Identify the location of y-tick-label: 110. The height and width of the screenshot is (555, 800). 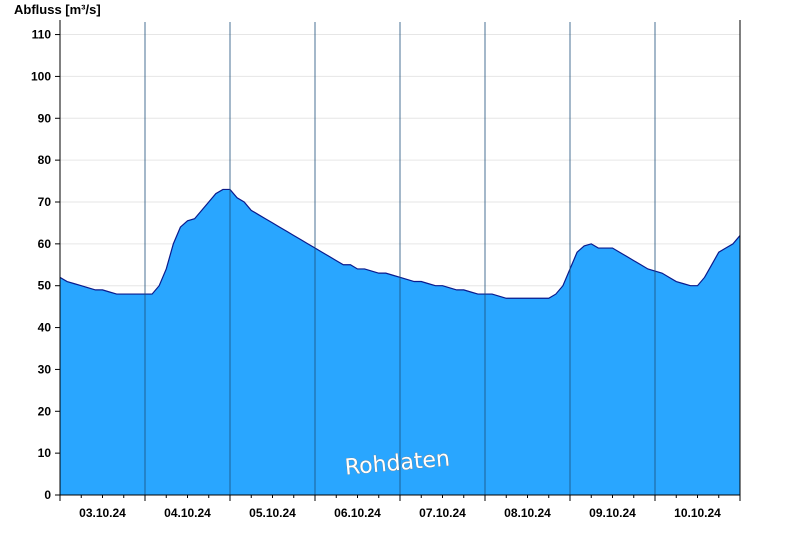
(42, 35).